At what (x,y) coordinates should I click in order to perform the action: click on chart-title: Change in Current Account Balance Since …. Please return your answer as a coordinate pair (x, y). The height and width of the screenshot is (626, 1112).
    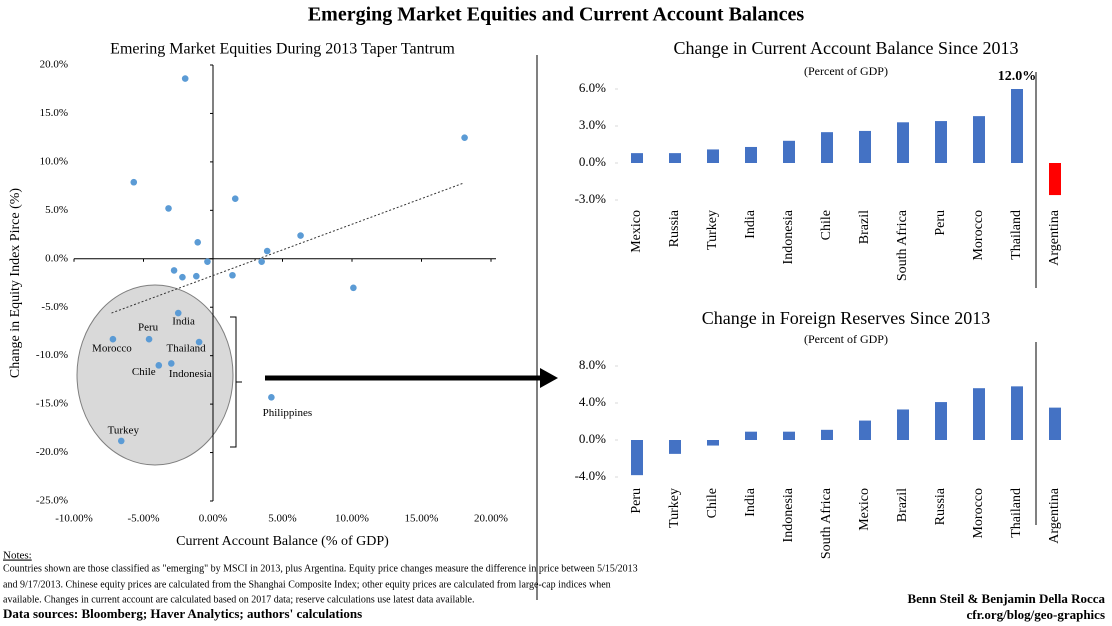
    Looking at the image, I should click on (846, 48).